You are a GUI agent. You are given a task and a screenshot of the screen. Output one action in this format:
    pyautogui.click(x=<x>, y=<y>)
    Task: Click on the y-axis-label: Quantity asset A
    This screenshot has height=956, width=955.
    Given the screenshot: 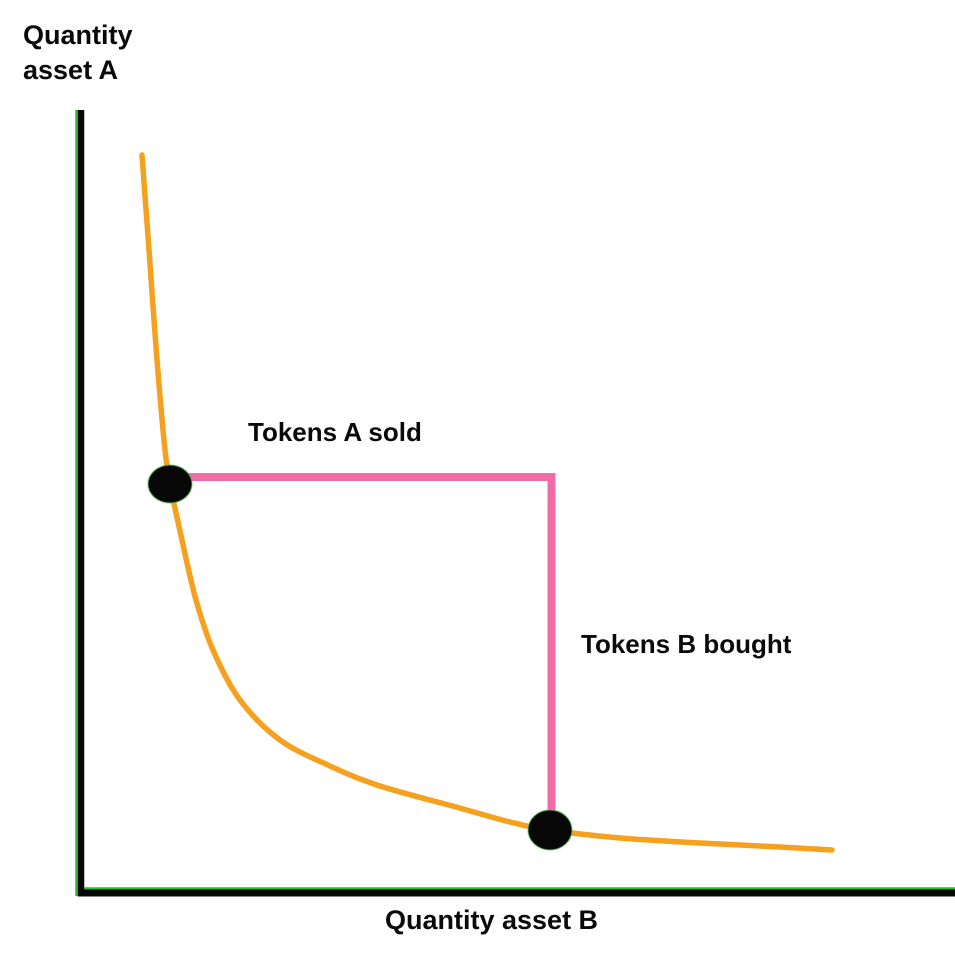 What is the action you would take?
    pyautogui.click(x=78, y=52)
    